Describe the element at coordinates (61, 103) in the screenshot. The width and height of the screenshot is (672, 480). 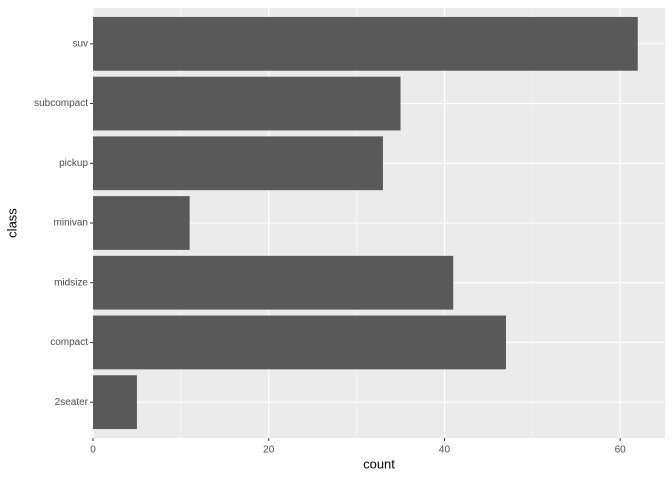
I see `y-tick-label: subcompact` at that location.